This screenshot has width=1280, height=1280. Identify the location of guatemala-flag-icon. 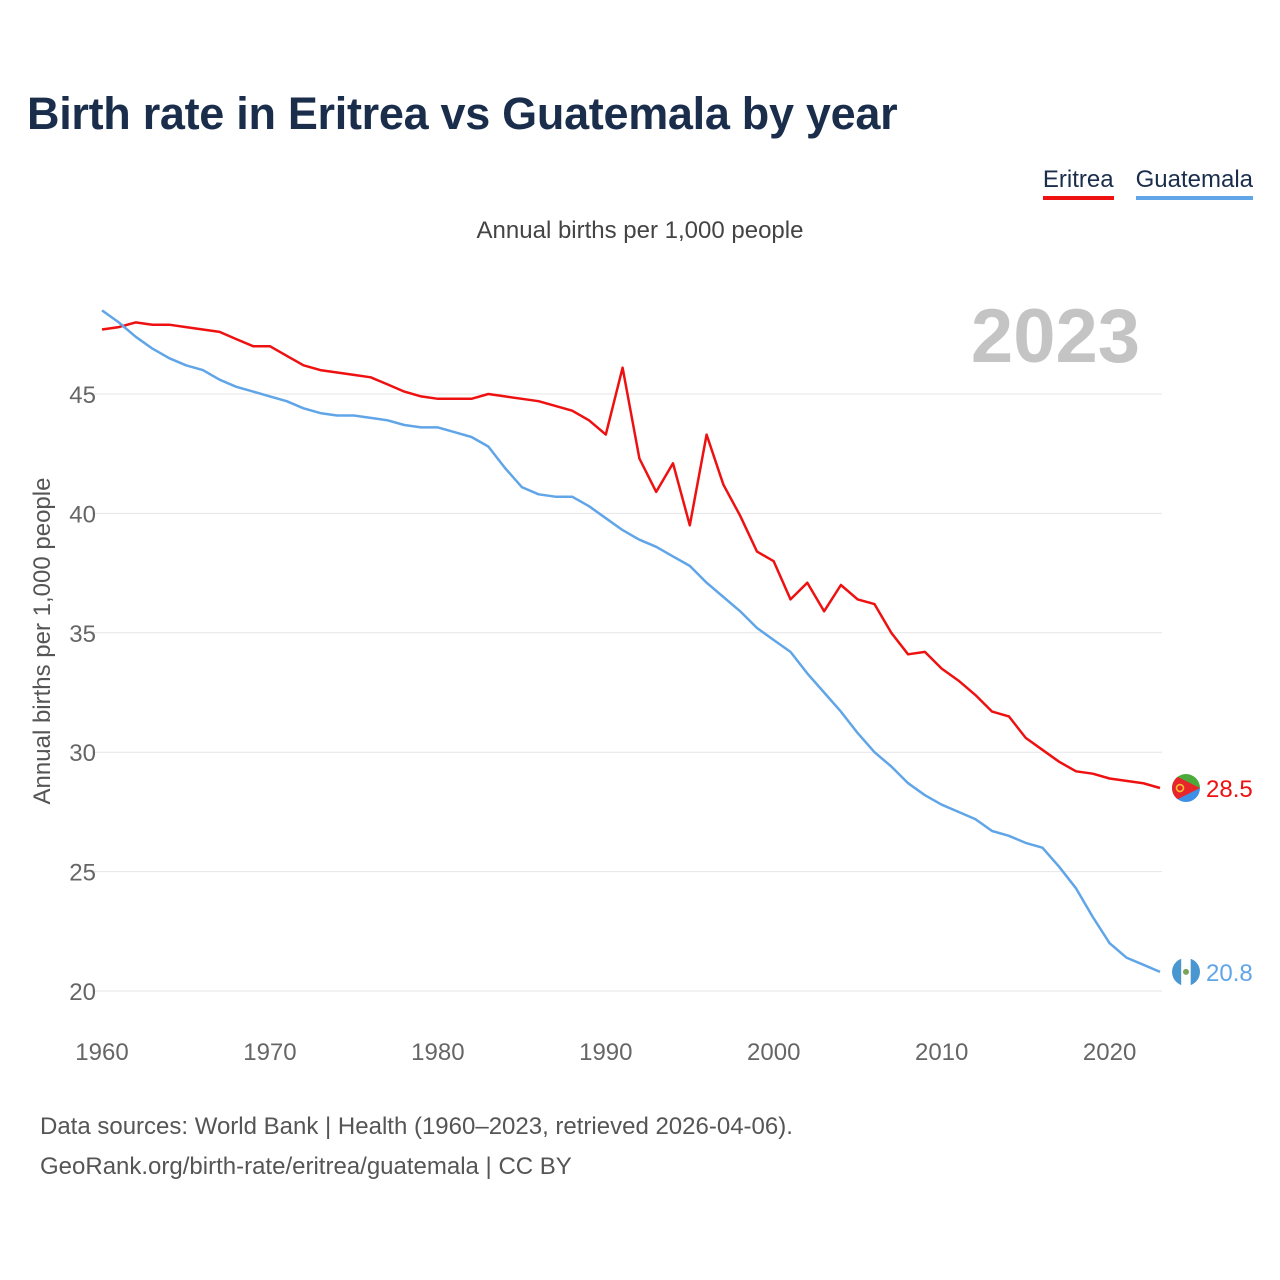
(1186, 971).